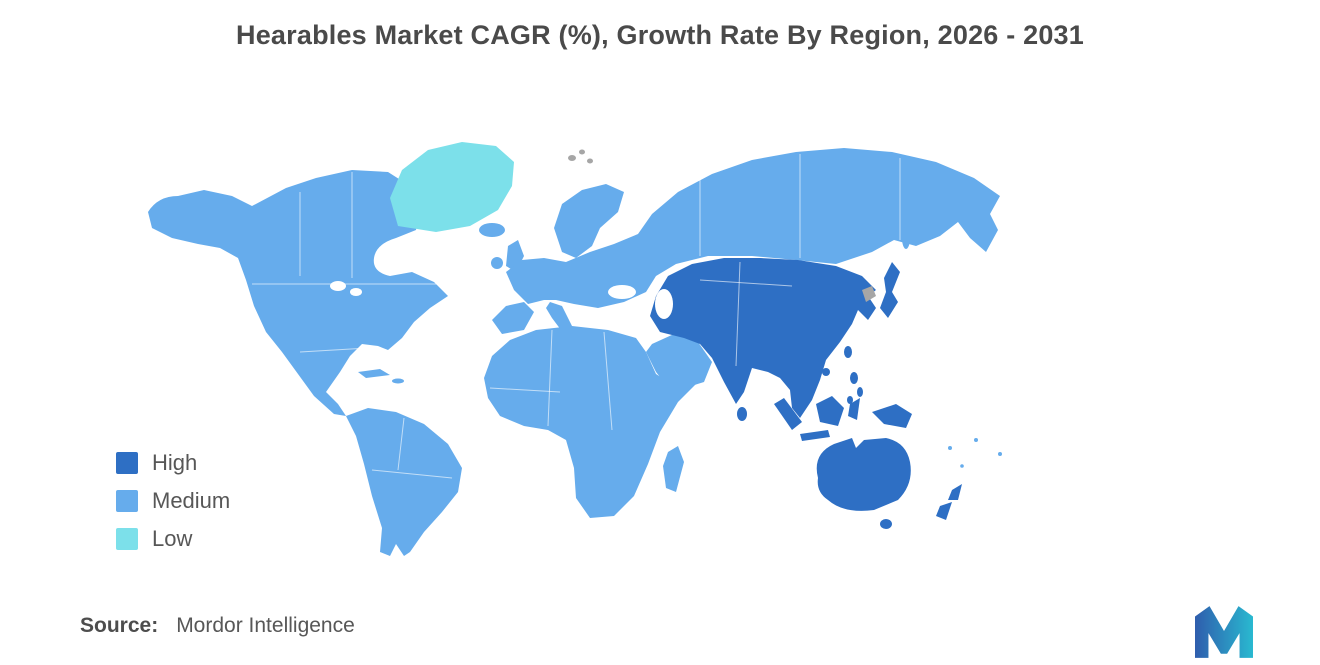  I want to click on legend-label-low: Low, so click(172, 538).